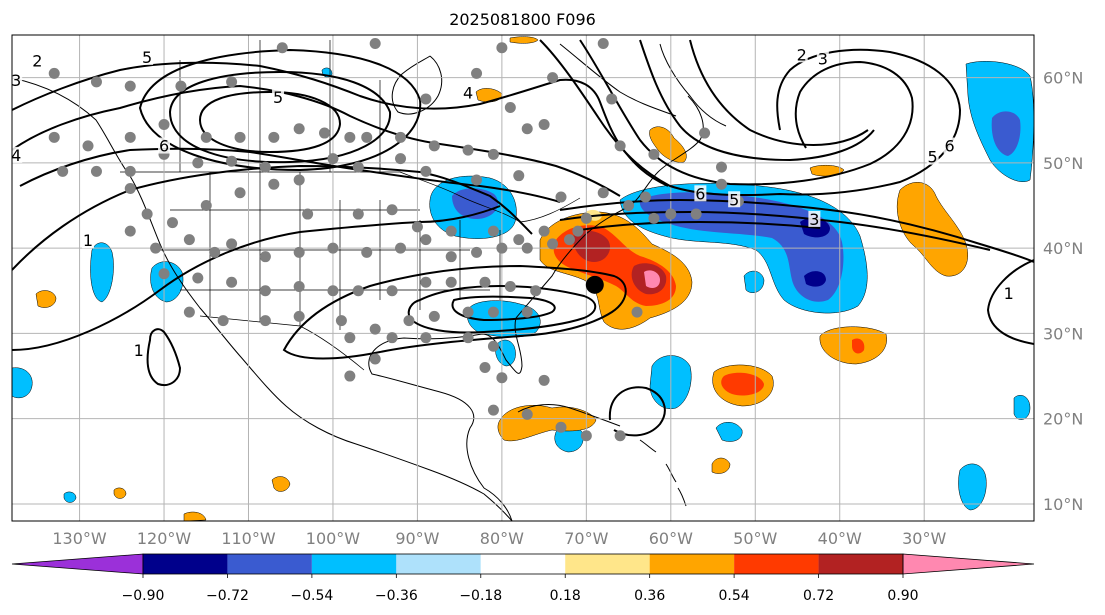 The image size is (1105, 615). Describe the element at coordinates (468, 93) in the screenshot. I see `contour-label: 4` at that location.